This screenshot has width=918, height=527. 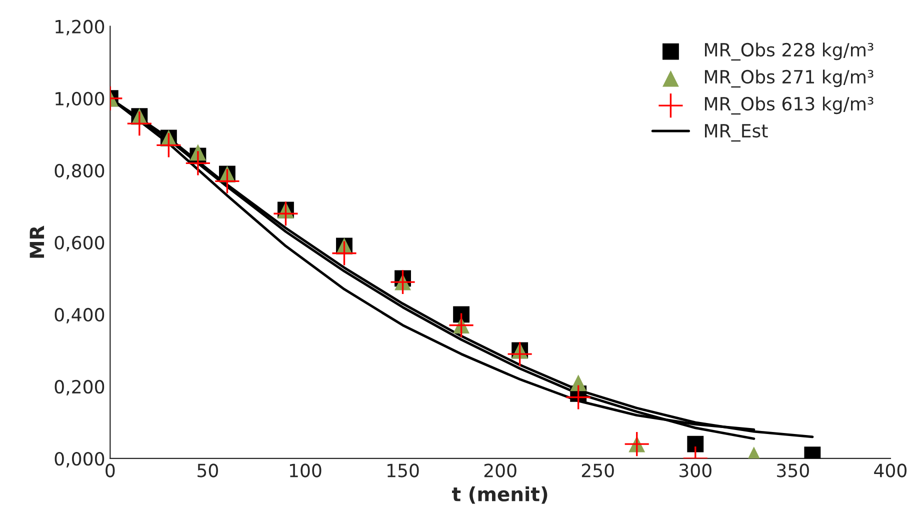 What do you see at coordinates (37, 242) in the screenshot?
I see `y-axis-title: MR` at bounding box center [37, 242].